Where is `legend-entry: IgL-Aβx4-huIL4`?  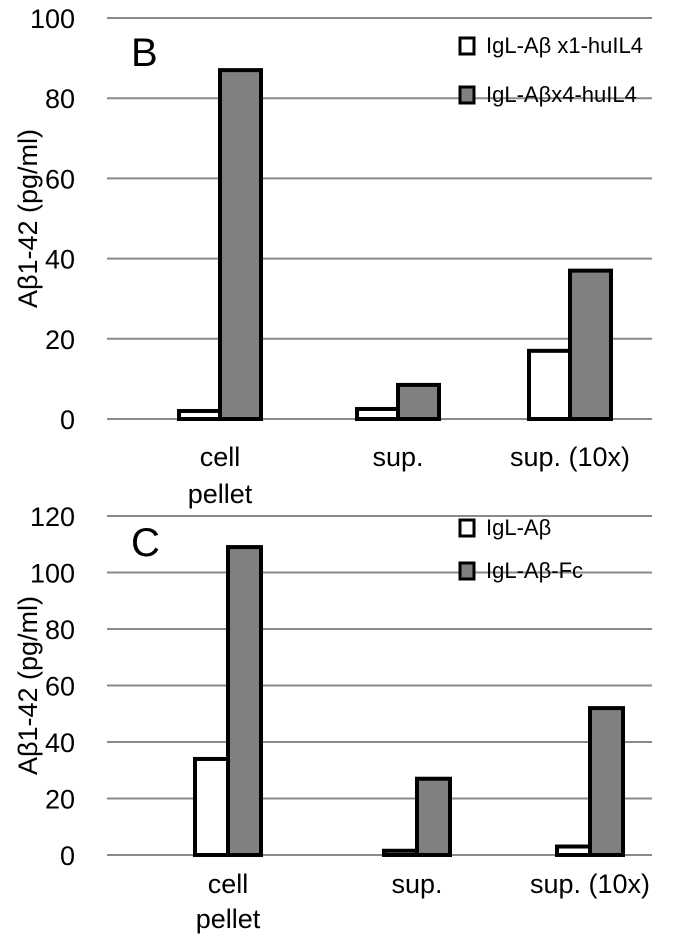 legend-entry: IgL-Aβx4-huIL4 is located at coordinates (561, 94).